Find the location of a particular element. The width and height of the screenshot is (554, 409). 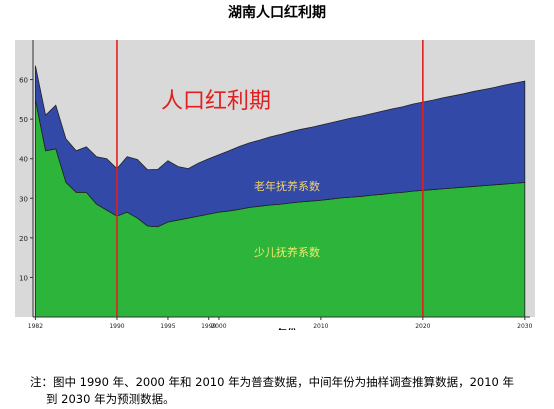

chart-title: 湖南人口红利期 is located at coordinates (277, 13).